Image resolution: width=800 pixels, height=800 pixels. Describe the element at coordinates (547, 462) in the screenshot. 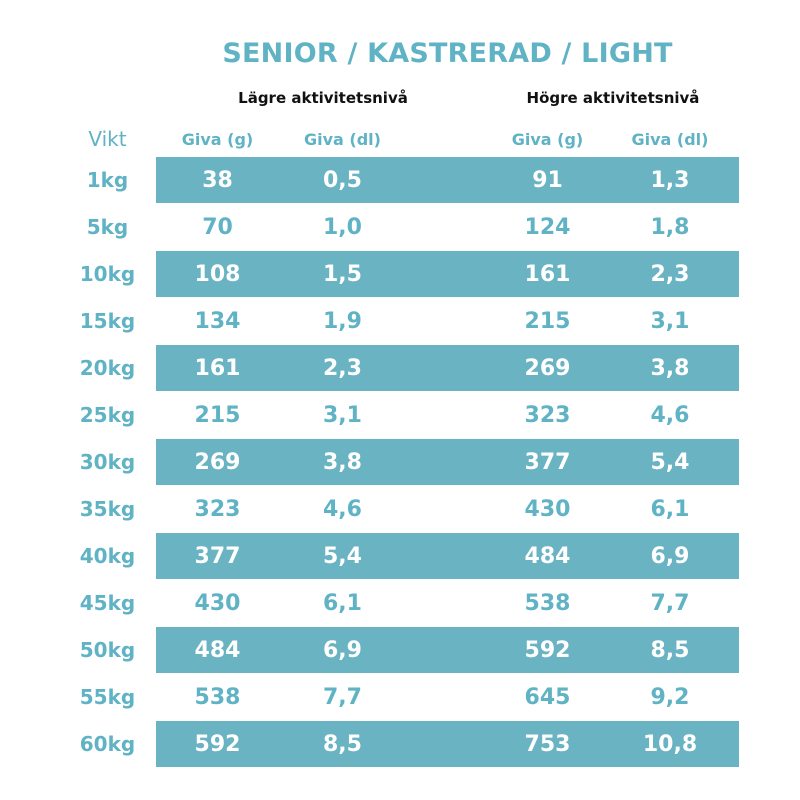

I see `grams-high-cell: 377` at that location.